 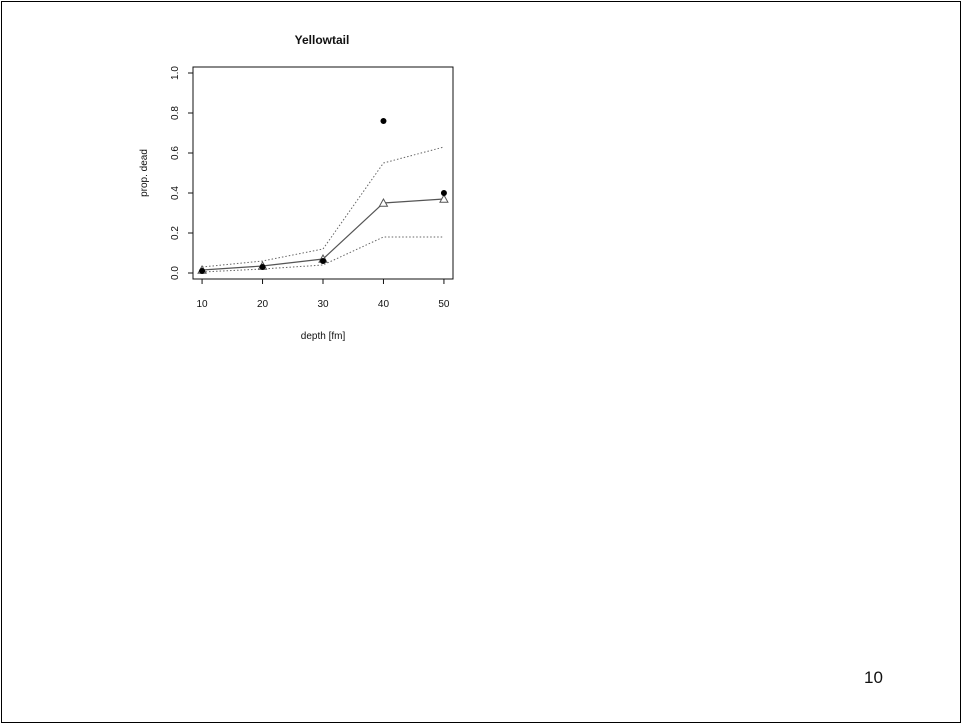 I want to click on y-tick-label: 1.0, so click(x=175, y=73).